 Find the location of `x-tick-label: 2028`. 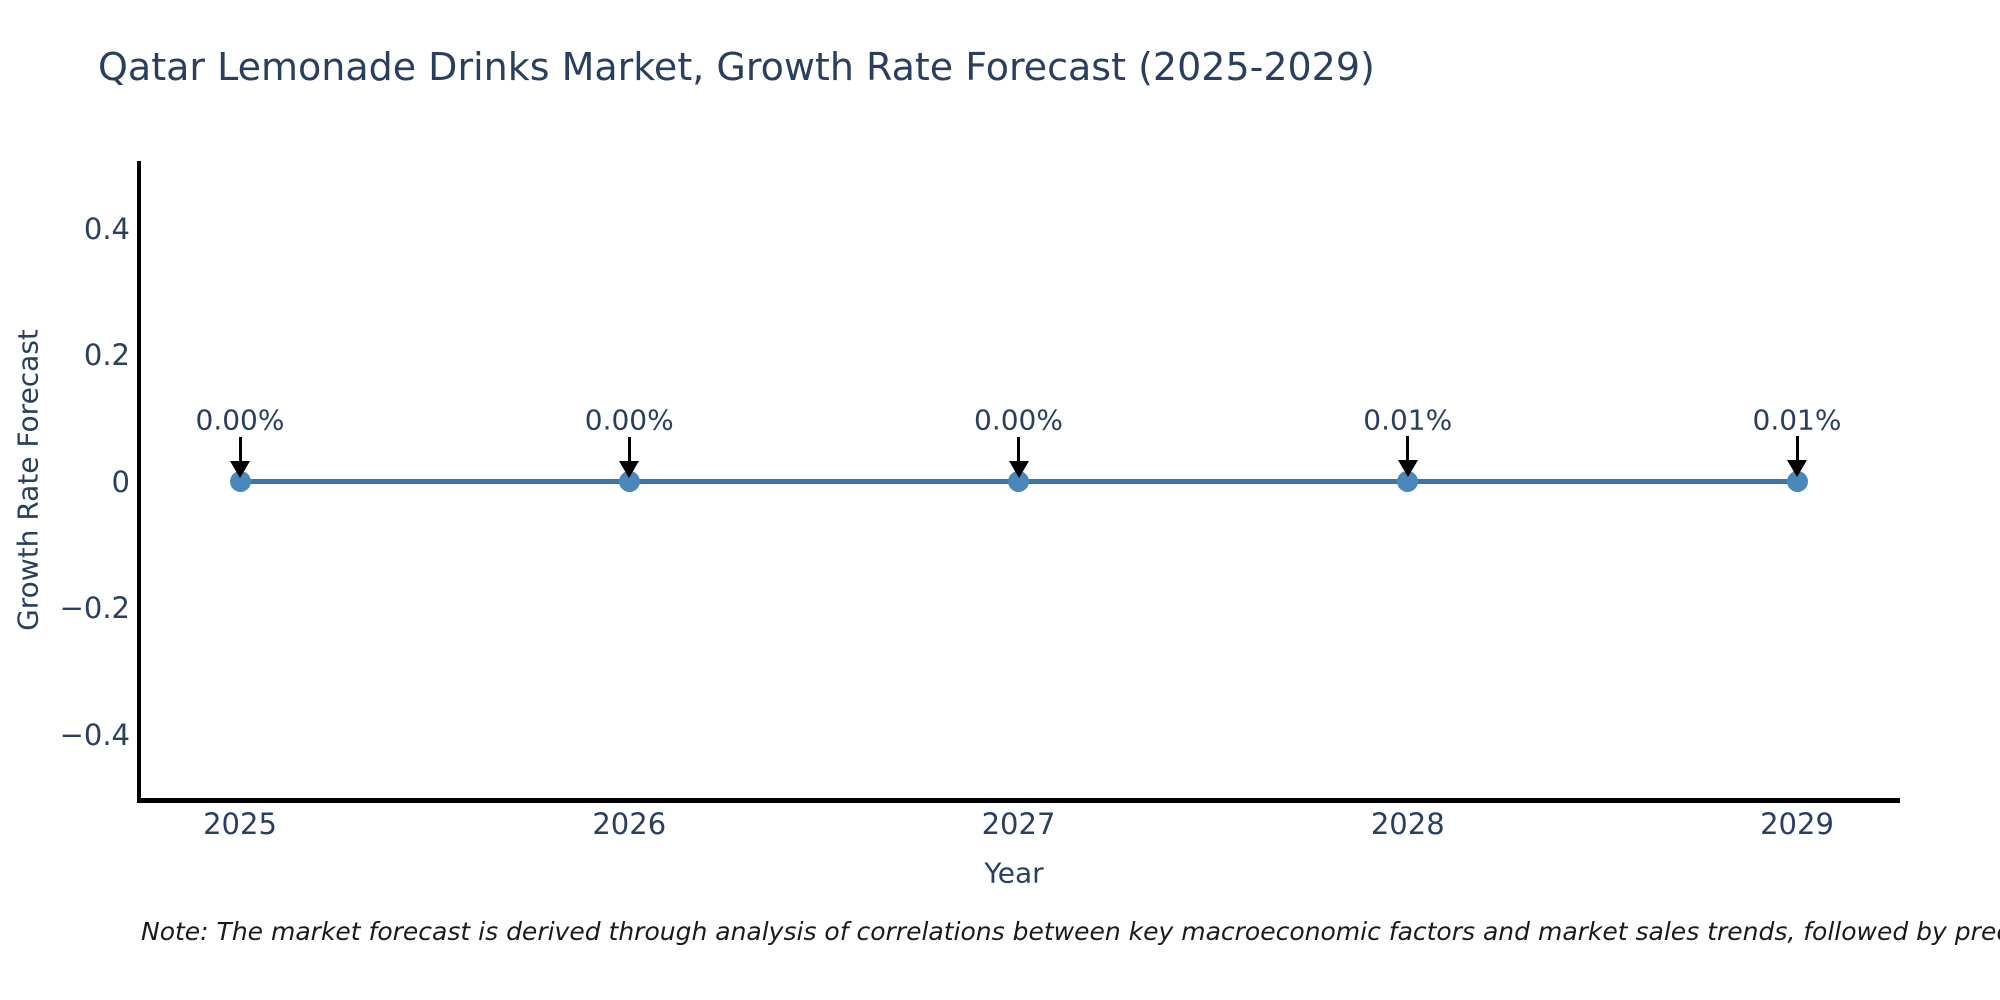

x-tick-label: 2028 is located at coordinates (1407, 824).